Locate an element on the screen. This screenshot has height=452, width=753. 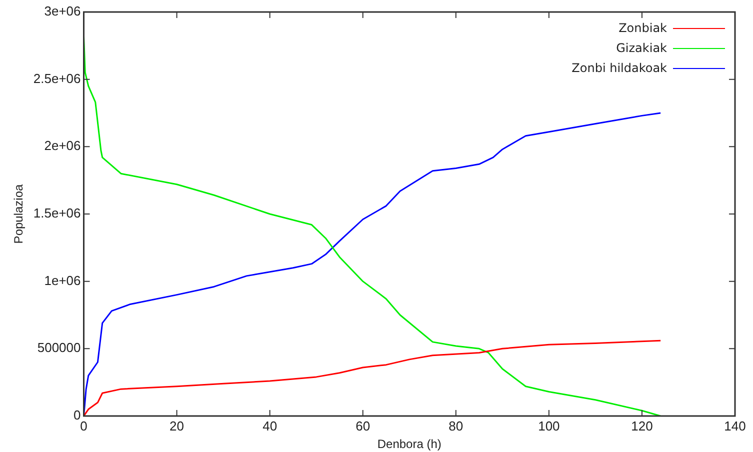
y-tick-label: 500000 is located at coordinates (59, 348).